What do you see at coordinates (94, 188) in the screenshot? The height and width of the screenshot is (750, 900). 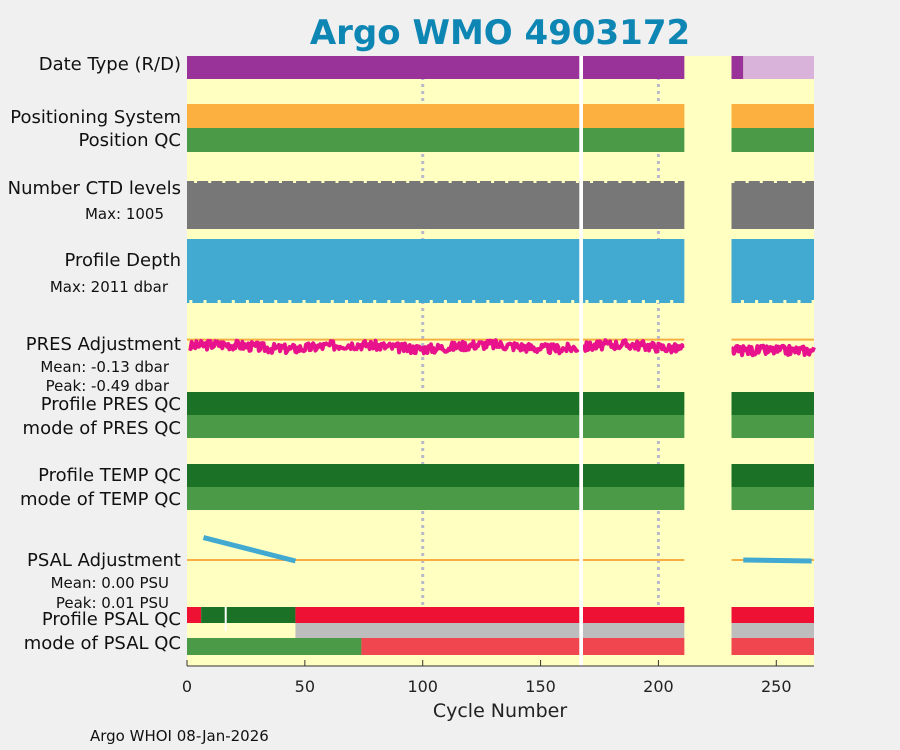 I see `label-ctd_levels: Number CTD levels` at bounding box center [94, 188].